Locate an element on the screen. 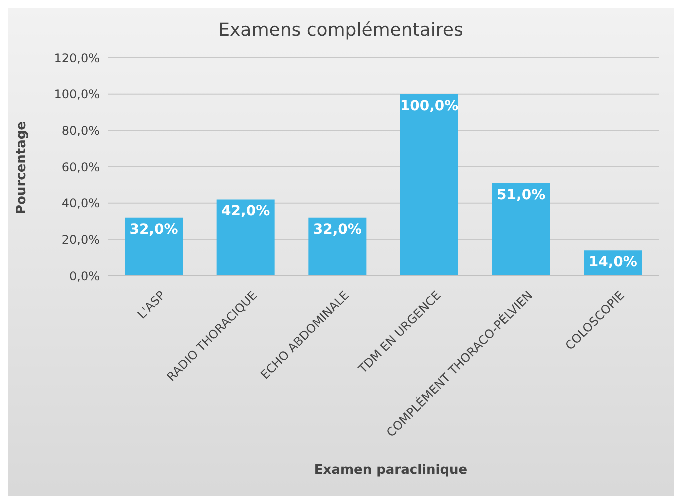 The width and height of the screenshot is (682, 504). data-label: 42,0% is located at coordinates (246, 212).